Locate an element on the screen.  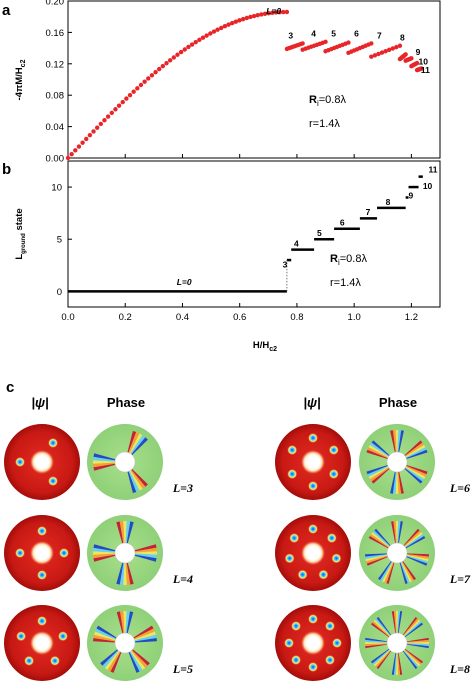
psi-header-right: |ψ| is located at coordinates (311, 402).